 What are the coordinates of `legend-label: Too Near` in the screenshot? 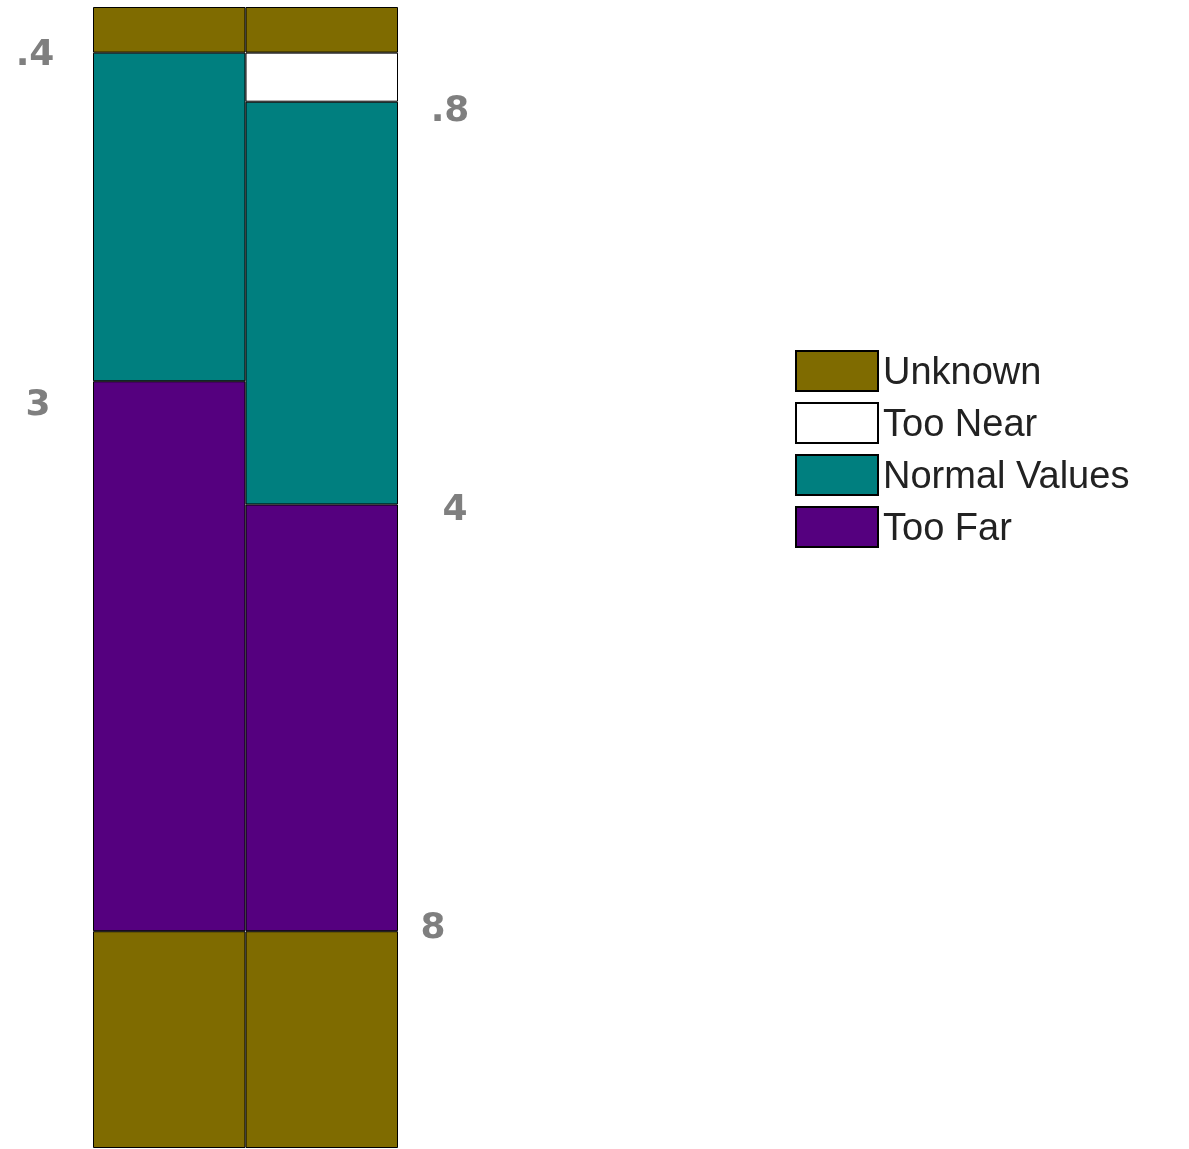 It's located at (960, 423).